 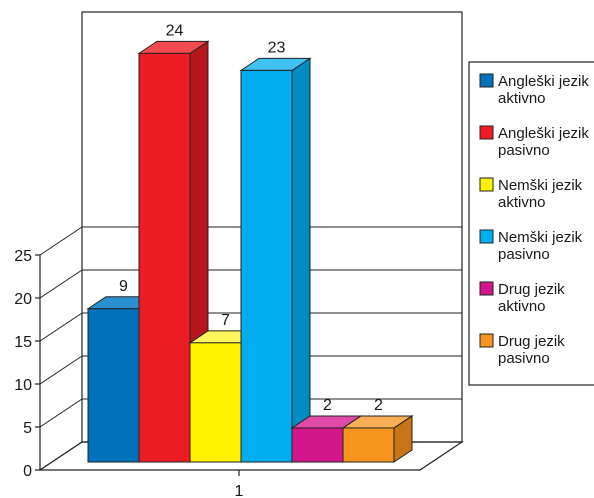 I want to click on data-label: 24, so click(x=175, y=30).